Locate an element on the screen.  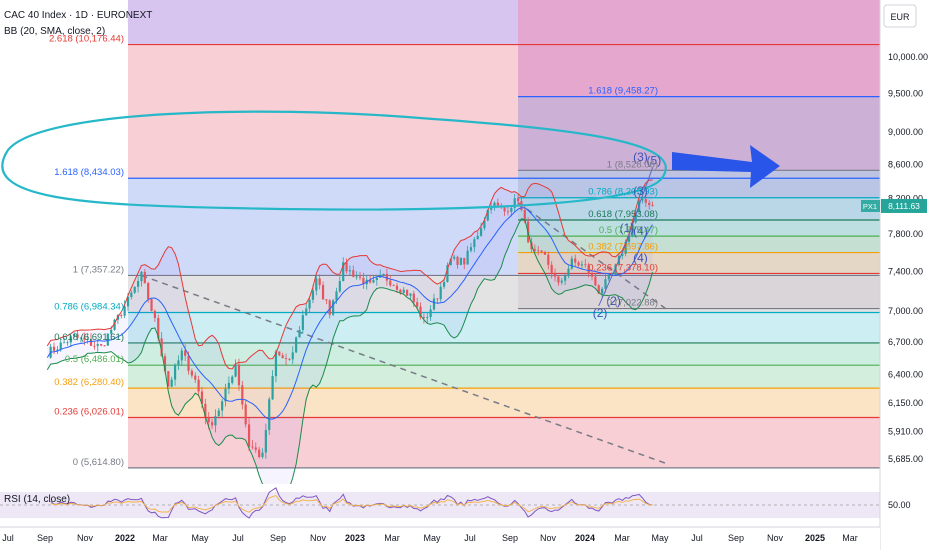
elliott-wave-label: (2) is located at coordinates (600, 313).